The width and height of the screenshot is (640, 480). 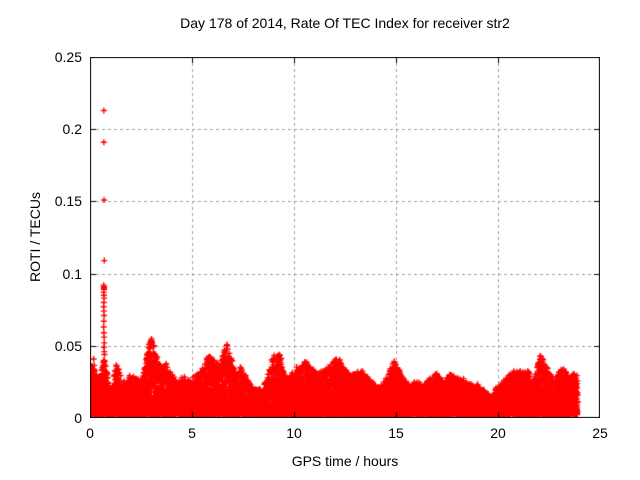 I want to click on x-tick-label-25: 25, so click(x=600, y=433).